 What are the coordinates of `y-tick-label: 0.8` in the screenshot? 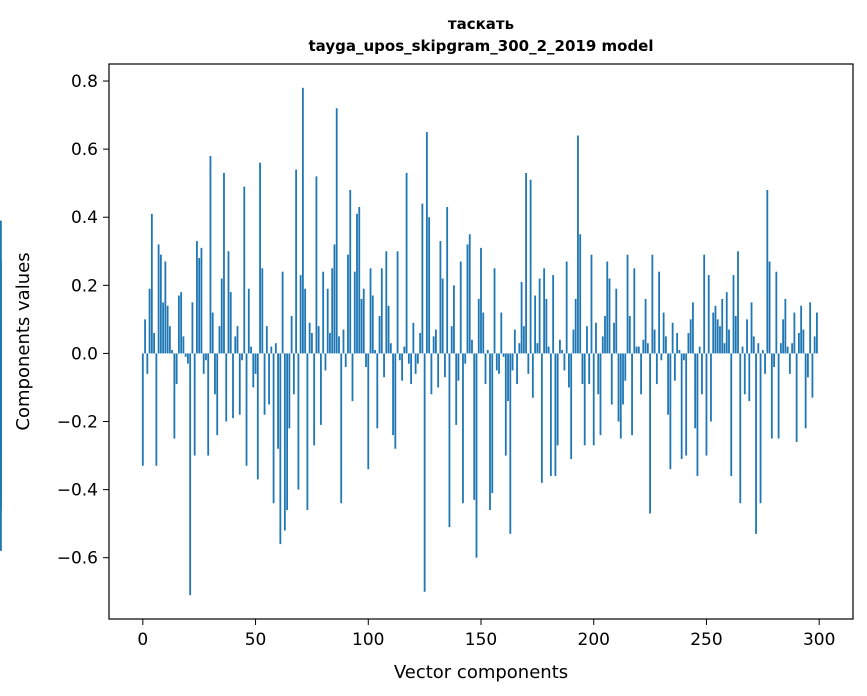 It's located at (84, 82).